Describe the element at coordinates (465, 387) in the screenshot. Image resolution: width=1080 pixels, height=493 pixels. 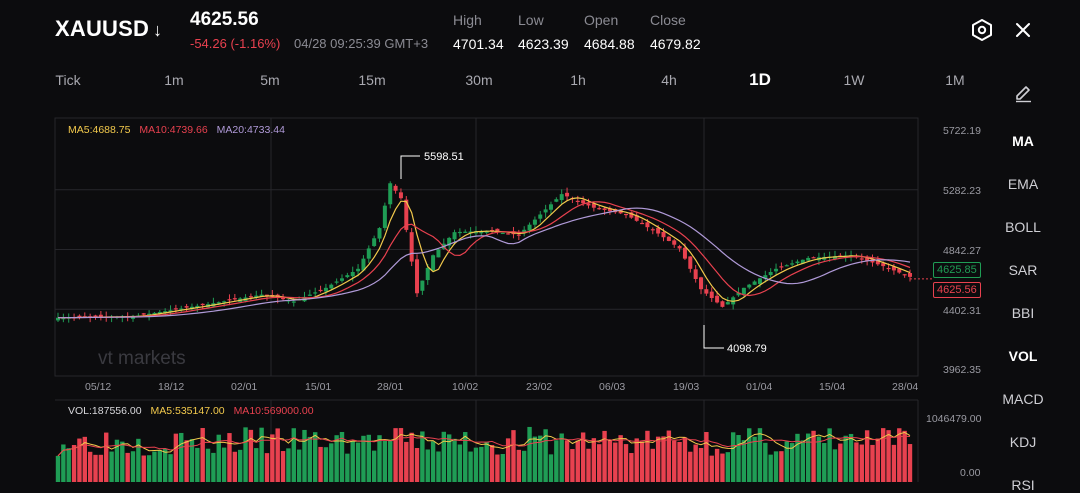
I see `x-tick-label: 10/02` at that location.